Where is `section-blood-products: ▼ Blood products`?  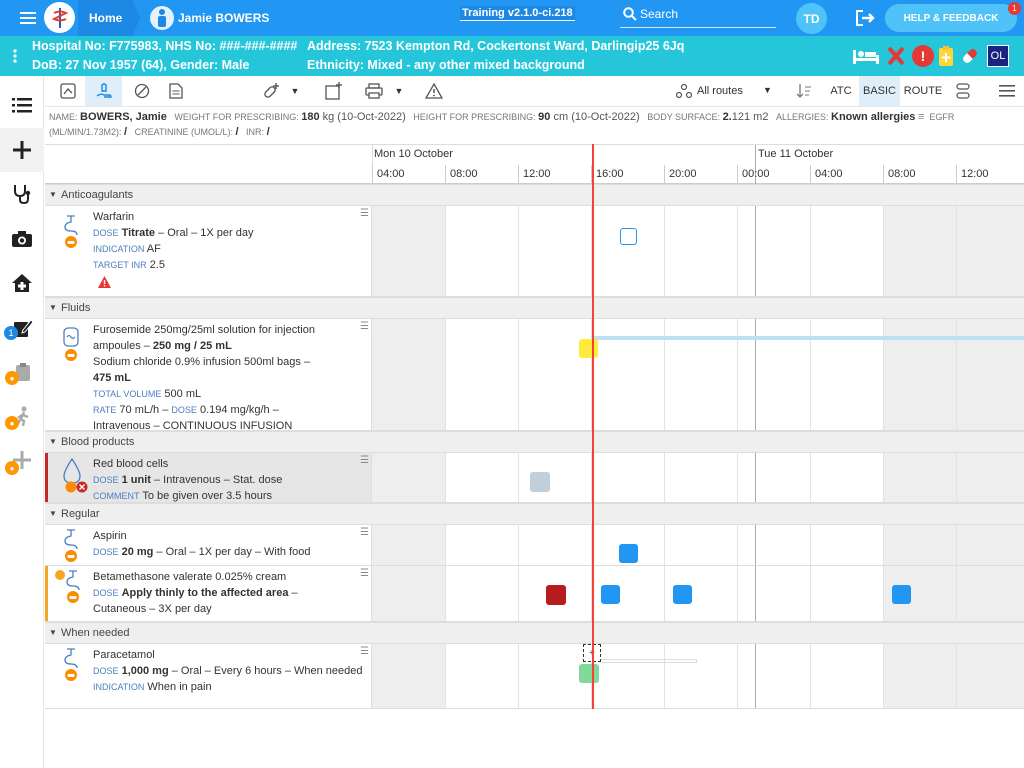 section-blood-products: ▼ Blood products is located at coordinates (534, 442).